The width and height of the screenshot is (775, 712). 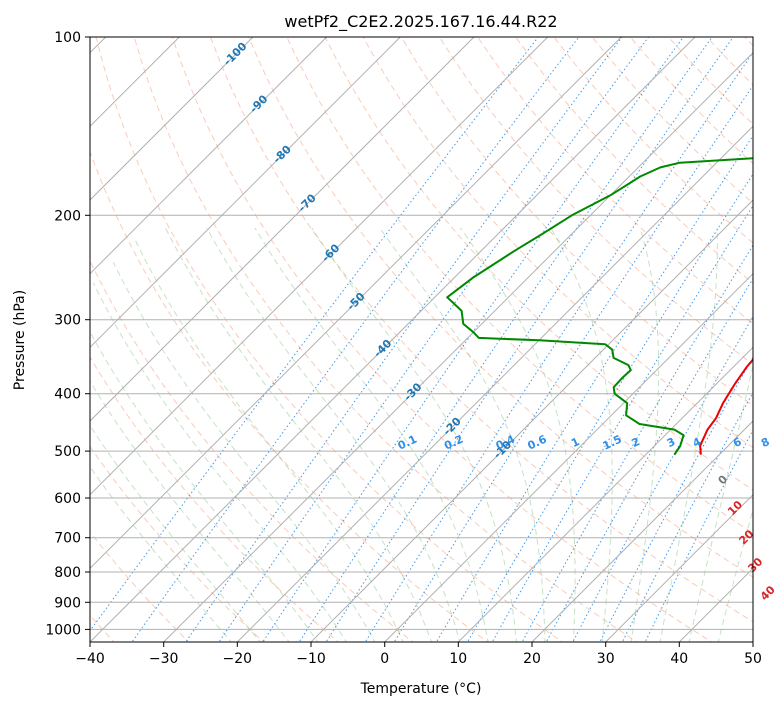 What do you see at coordinates (420, 22) in the screenshot?
I see `chart-title: wetPf2_C2E2.2025.167.16.44.R22` at bounding box center [420, 22].